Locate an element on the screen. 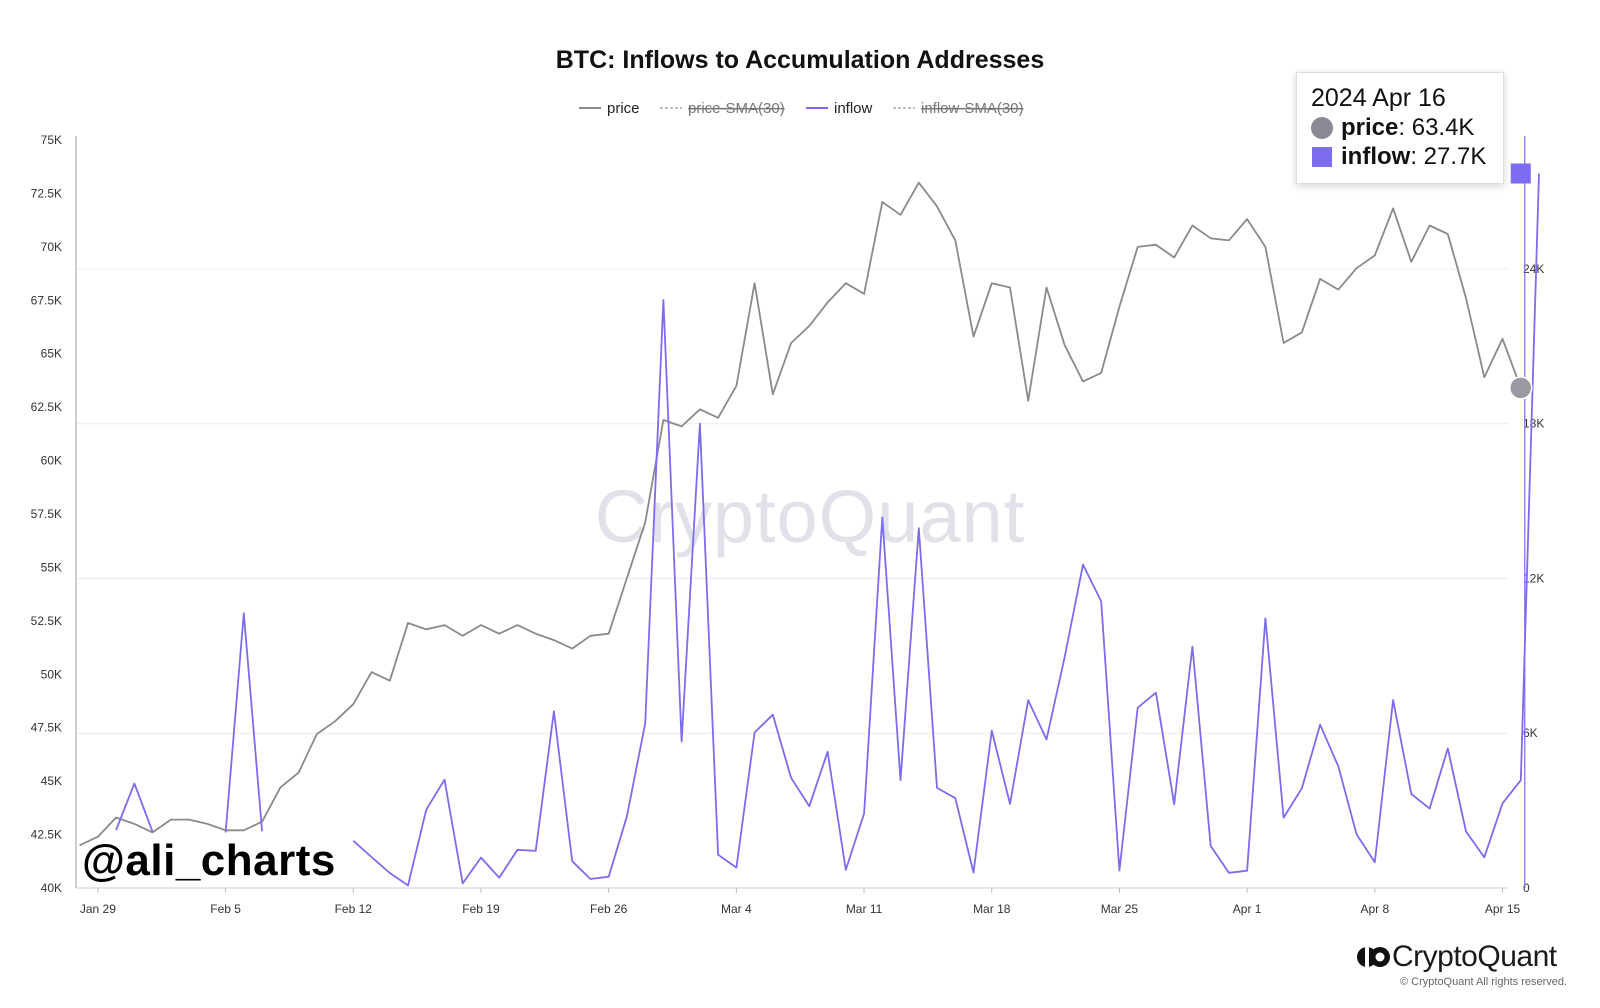 The height and width of the screenshot is (1008, 1600). x-tick-label: Feb 5 is located at coordinates (225, 909).